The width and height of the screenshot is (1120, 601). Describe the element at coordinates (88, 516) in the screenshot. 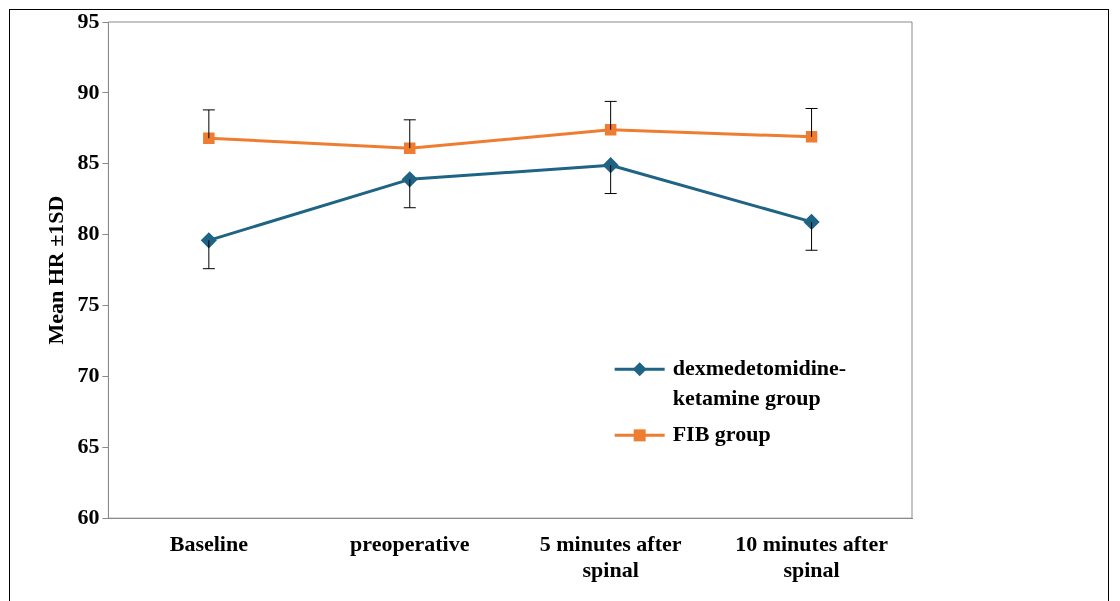

I see `y-tick-label: 60` at that location.